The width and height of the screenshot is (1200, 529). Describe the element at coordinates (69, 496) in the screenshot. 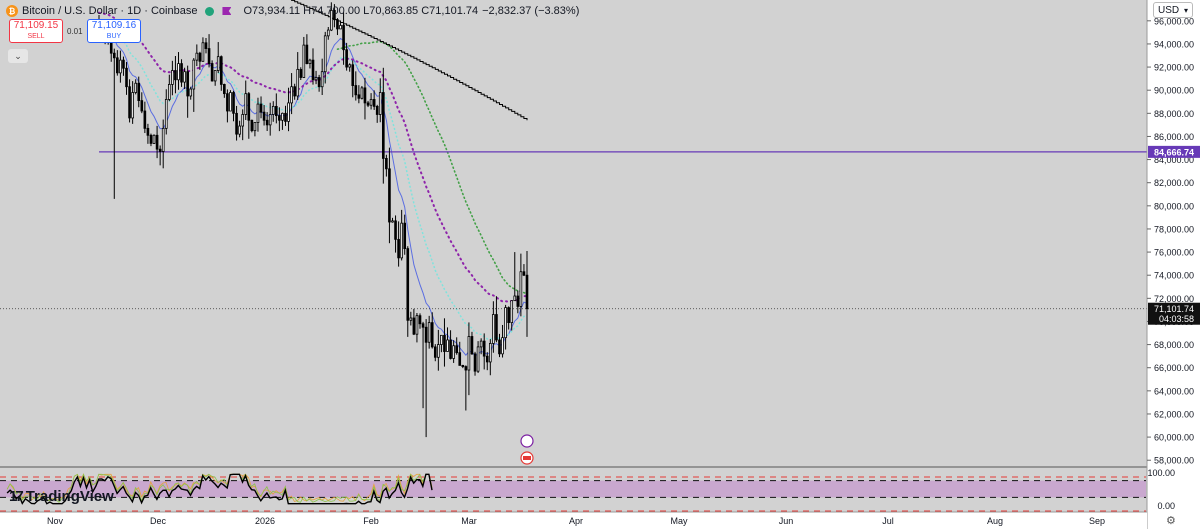

I see `brand-name: TradingView` at that location.